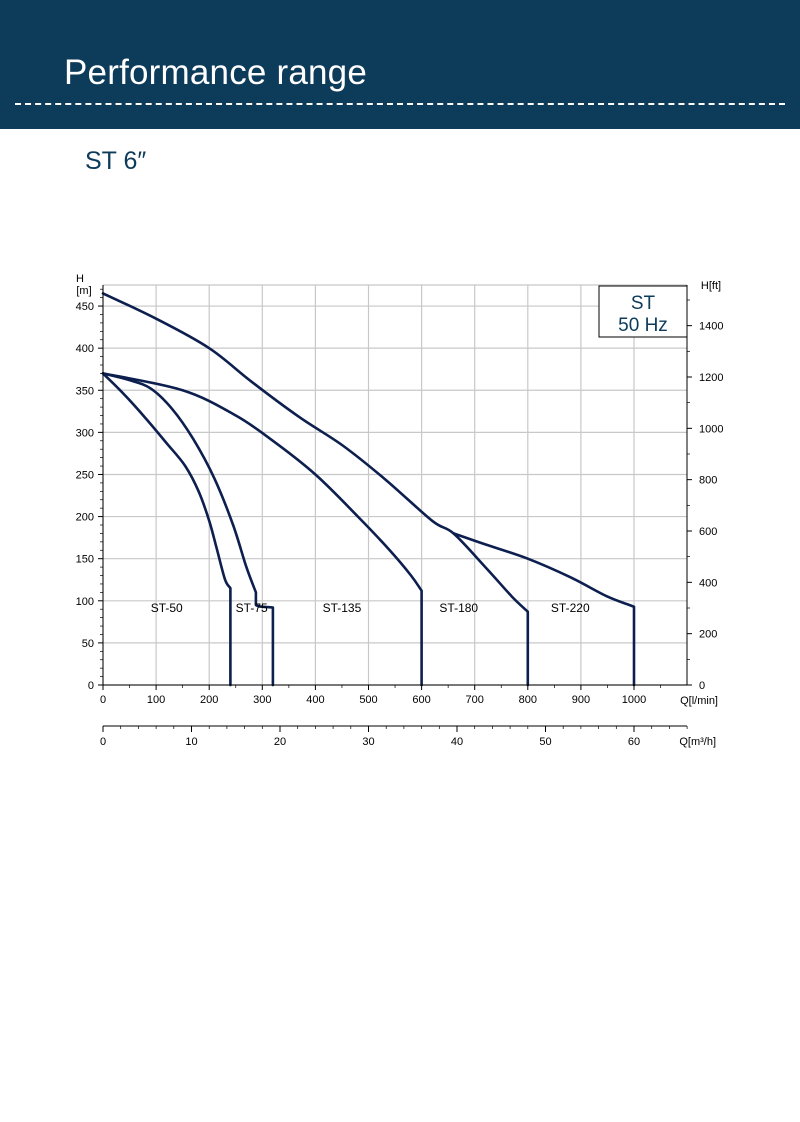 The image size is (800, 1122). What do you see at coordinates (421, 700) in the screenshot?
I see `x-tick-label-6: 600` at bounding box center [421, 700].